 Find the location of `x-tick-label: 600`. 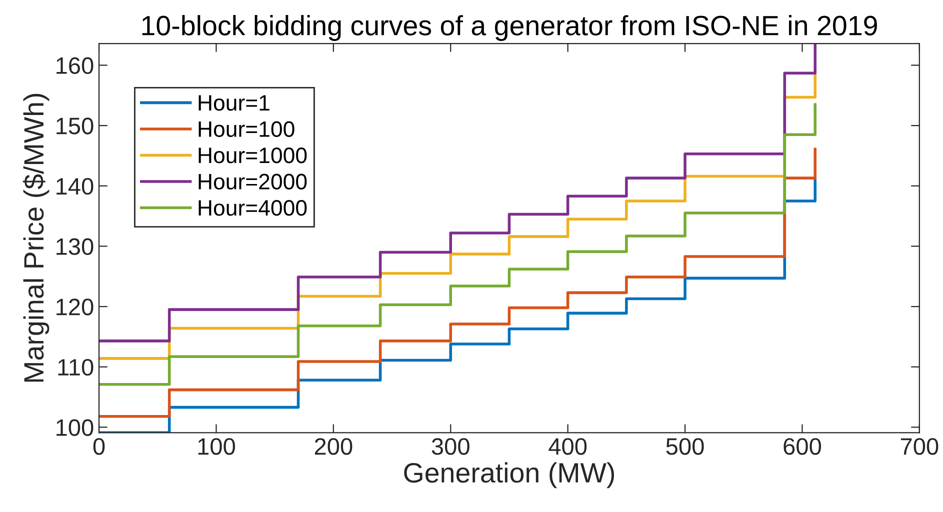

x-tick-label: 600 is located at coordinates (802, 446).